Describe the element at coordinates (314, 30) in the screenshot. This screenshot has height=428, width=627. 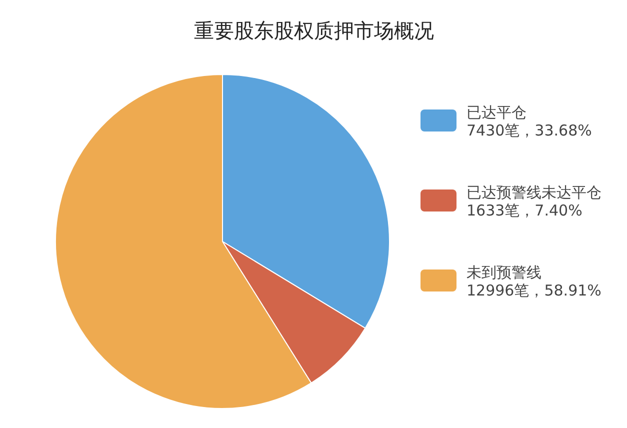
I see `chart-title: 重要股东股权质押市场概况` at that location.